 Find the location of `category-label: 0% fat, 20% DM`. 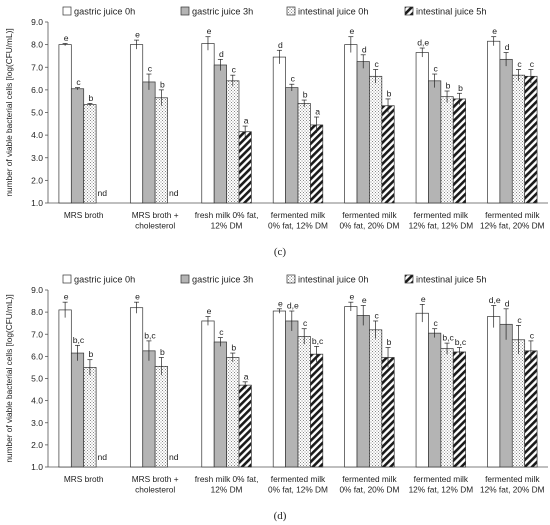

category-label: 0% fat, 20% DM is located at coordinates (369, 490).